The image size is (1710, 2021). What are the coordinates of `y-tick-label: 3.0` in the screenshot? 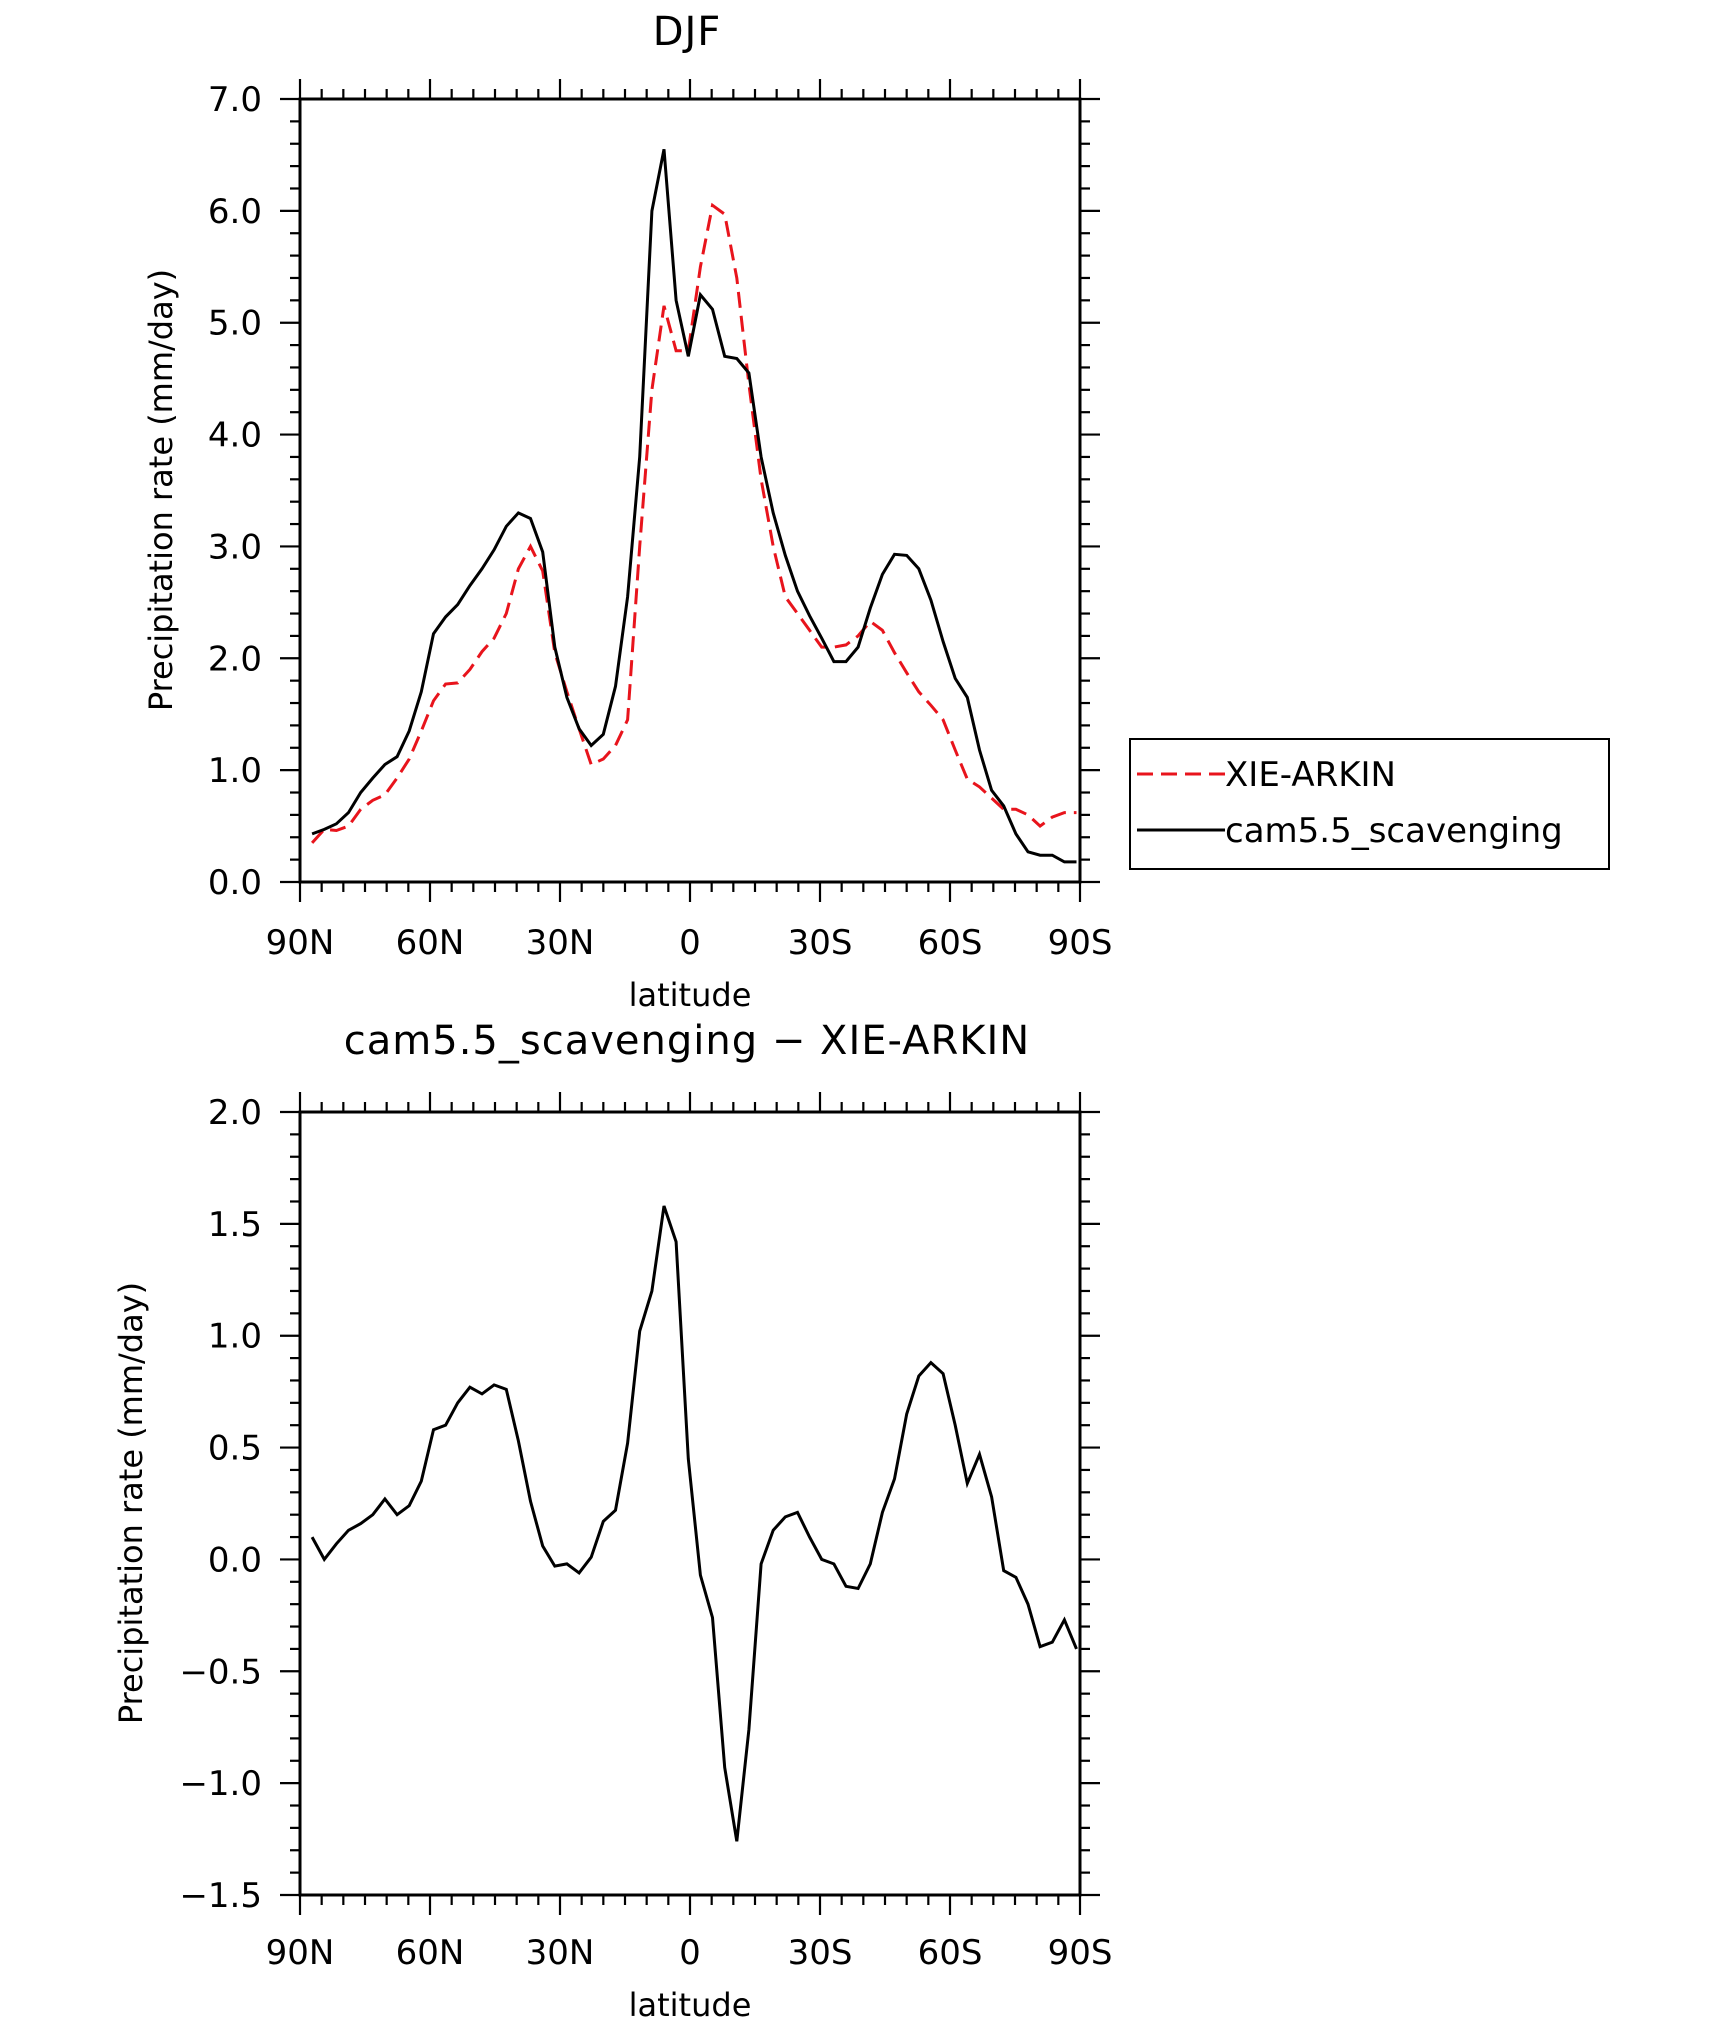 It's located at (235, 547).